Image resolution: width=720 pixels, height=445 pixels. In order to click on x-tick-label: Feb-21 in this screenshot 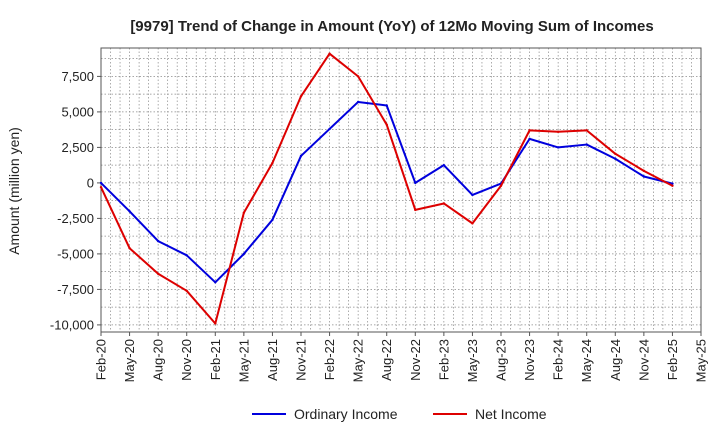, I will do `click(215, 359)`.